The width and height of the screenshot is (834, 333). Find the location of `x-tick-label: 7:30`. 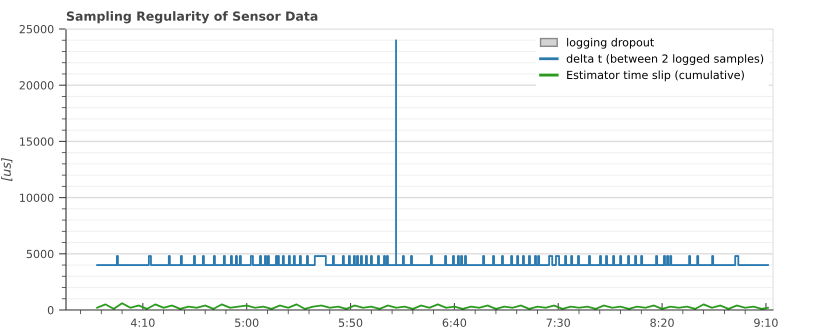

x-tick-label: 7:30 is located at coordinates (558, 322).